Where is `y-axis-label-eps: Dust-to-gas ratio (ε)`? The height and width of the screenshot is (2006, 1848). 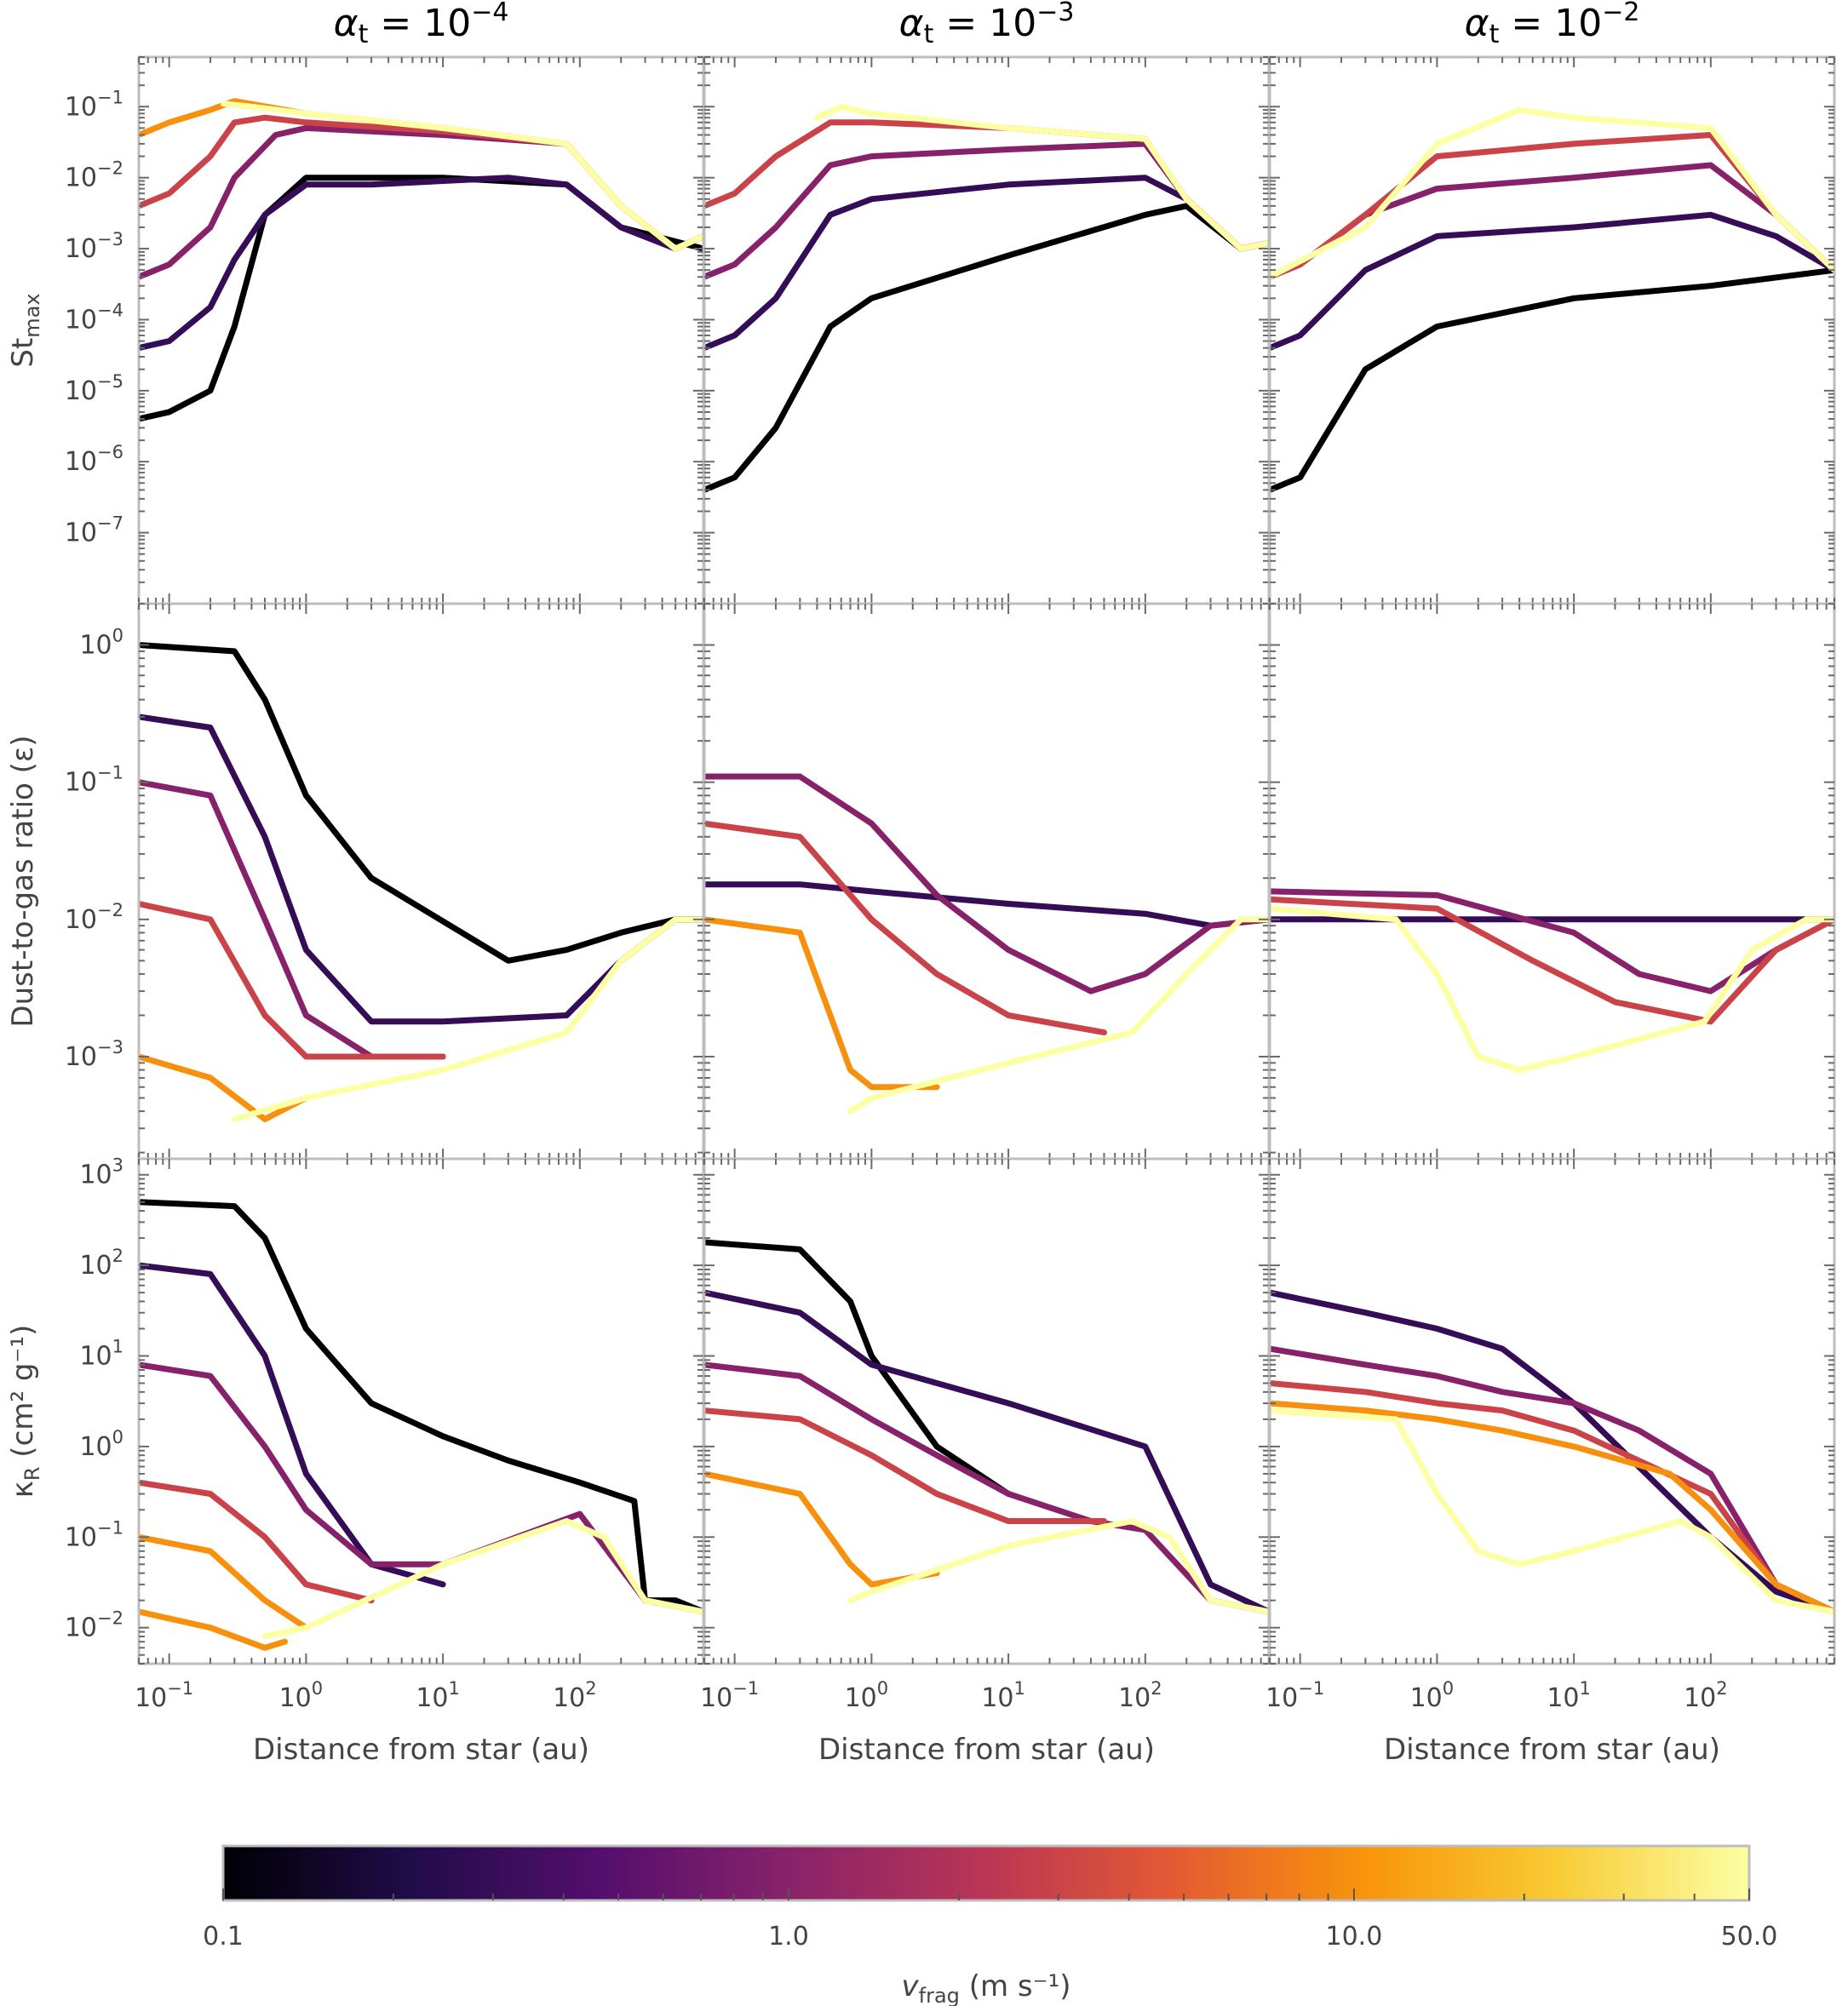
y-axis-label-eps: Dust-to-gas ratio (ε) is located at coordinates (23, 881).